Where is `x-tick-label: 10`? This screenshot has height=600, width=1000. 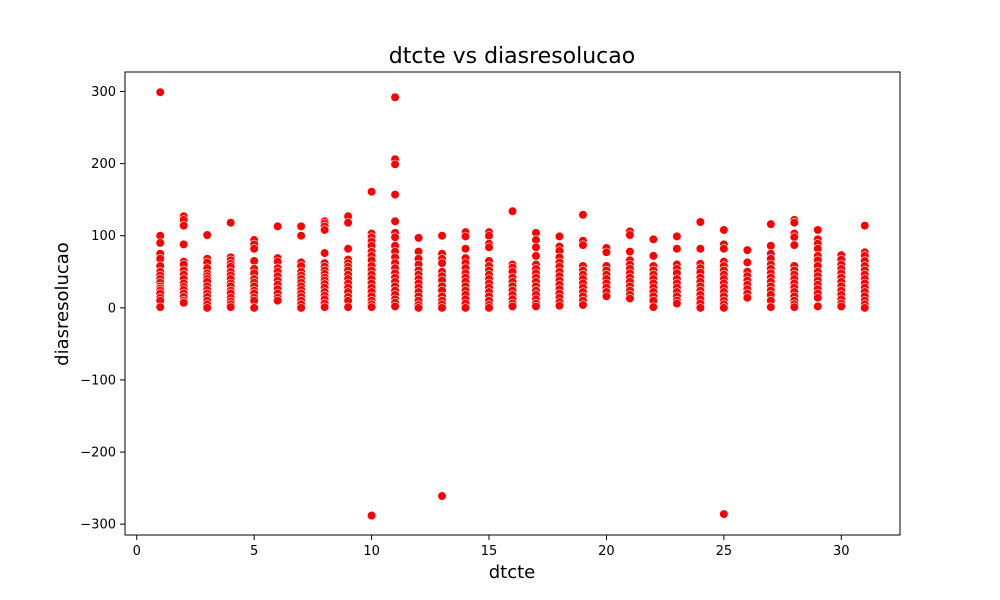 x-tick-label: 10 is located at coordinates (371, 551).